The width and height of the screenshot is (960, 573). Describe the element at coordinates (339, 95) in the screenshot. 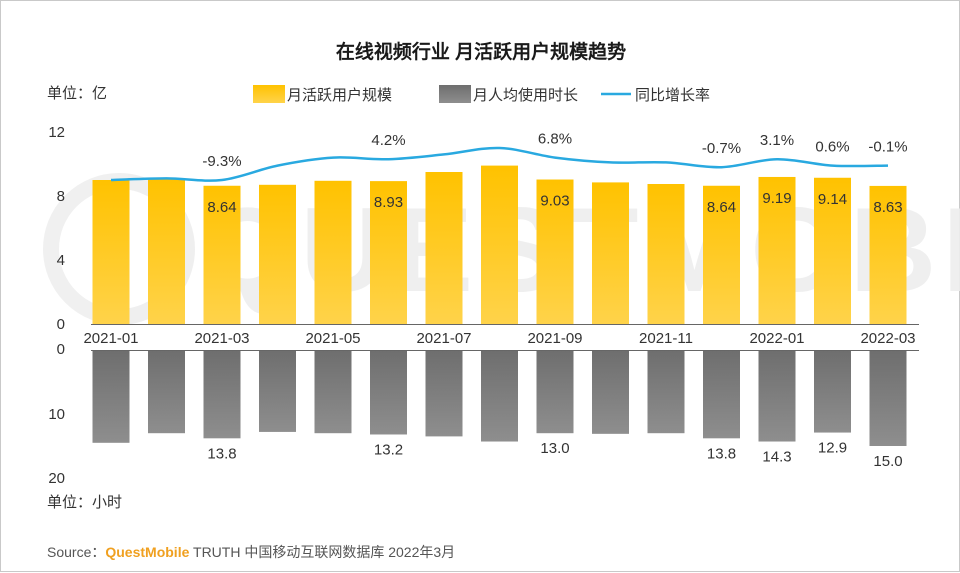

I see `legend-label-mau: 月活跃用户规模` at that location.